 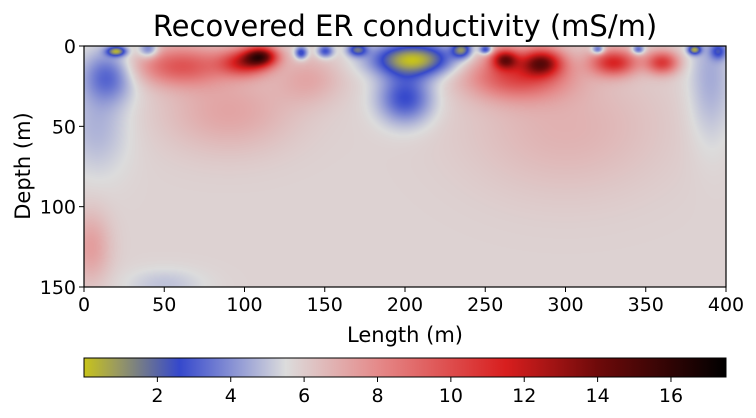 What do you see at coordinates (157, 396) in the screenshot?
I see `colorbar-tick-label: 2` at bounding box center [157, 396].